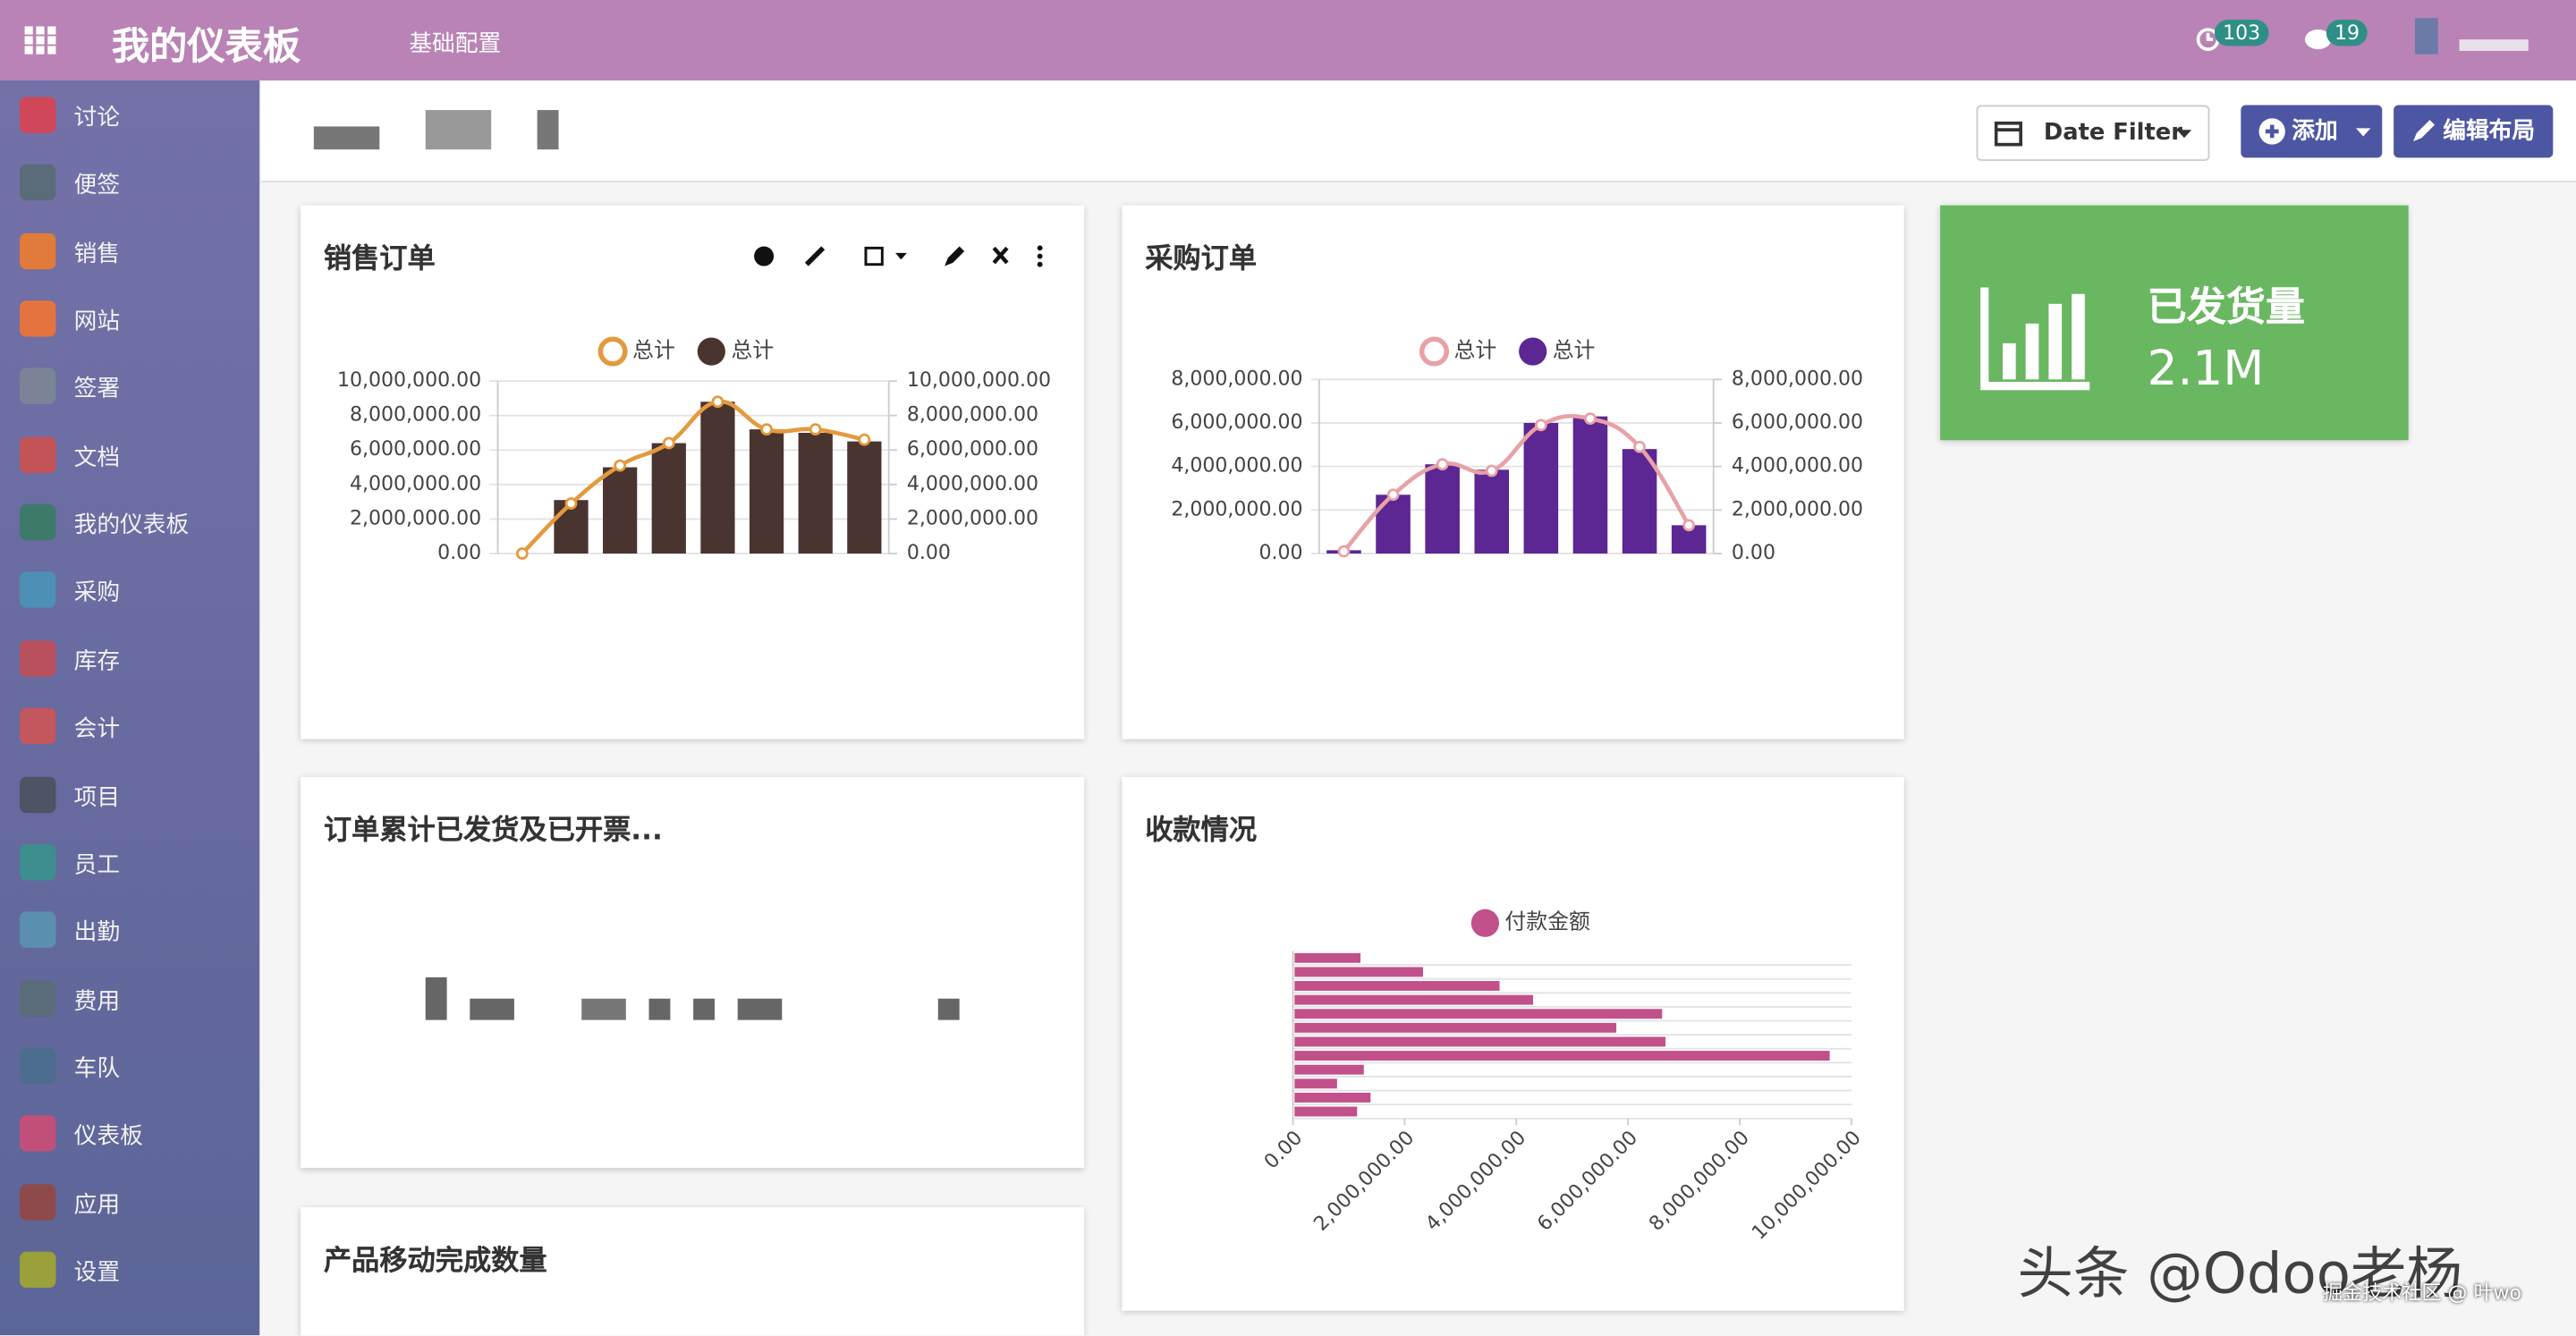 The height and width of the screenshot is (1336, 2576). I want to click on x-tick-label: 0.00, so click(1283, 1150).